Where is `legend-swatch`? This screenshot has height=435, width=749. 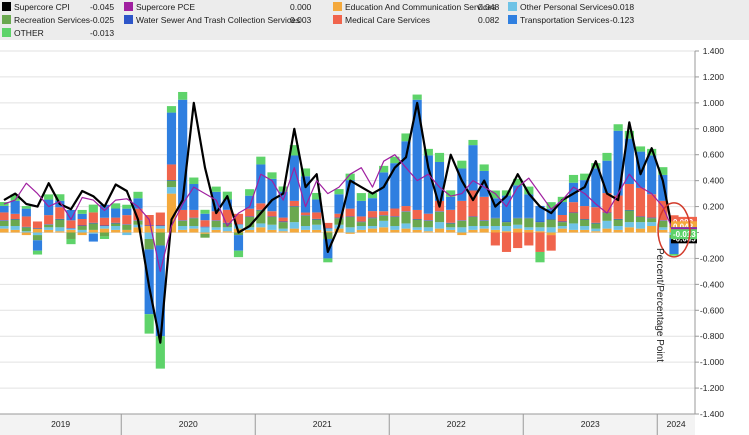 legend-swatch is located at coordinates (128, 6).